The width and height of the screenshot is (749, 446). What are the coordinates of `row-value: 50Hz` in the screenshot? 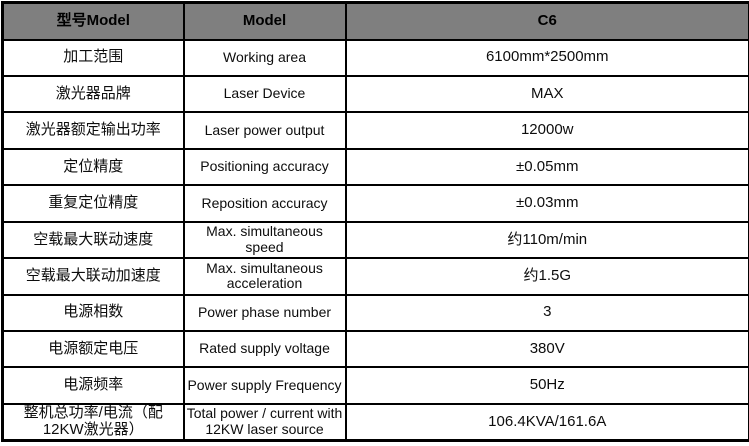 It's located at (547, 385).